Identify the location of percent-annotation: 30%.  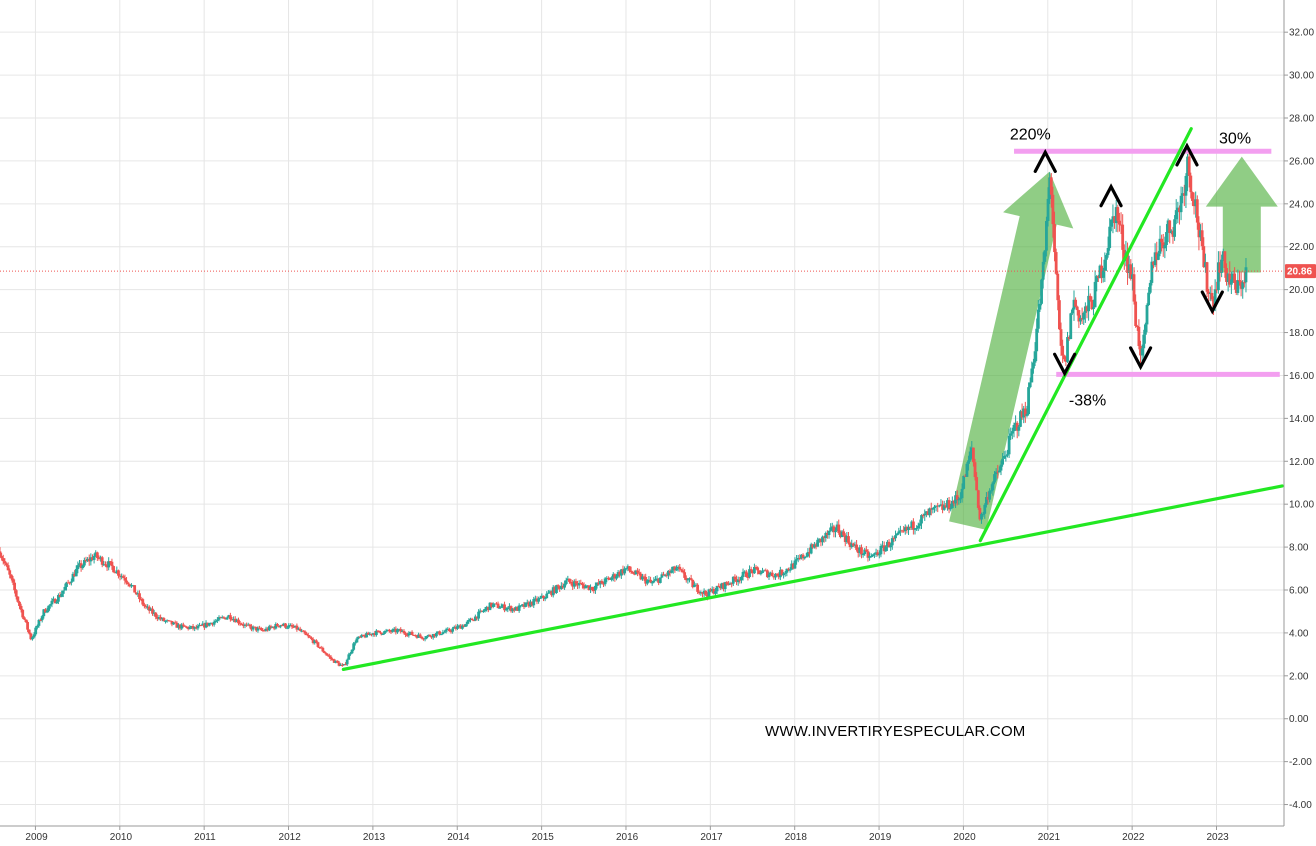
(1235, 139).